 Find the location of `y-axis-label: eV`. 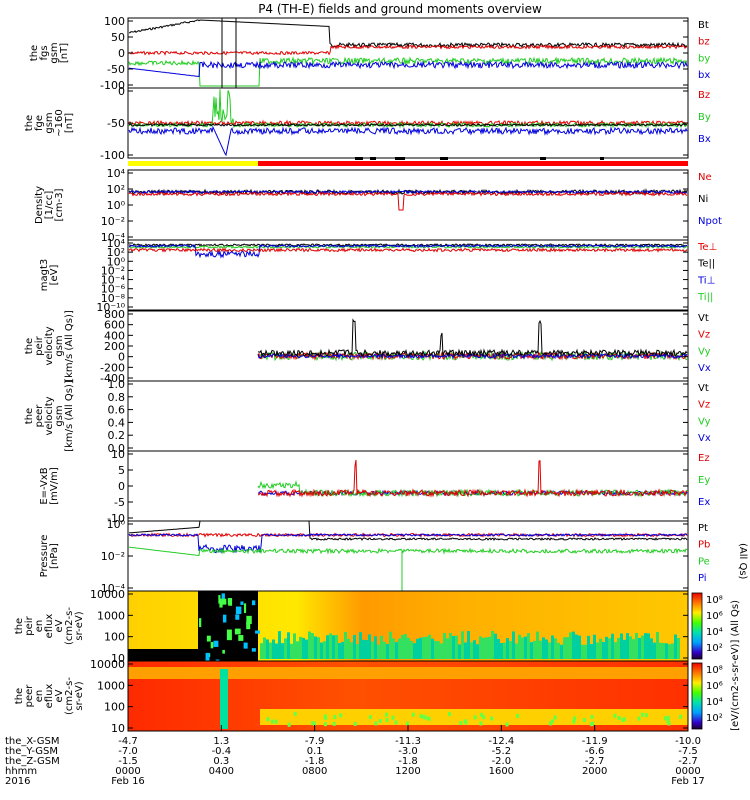

y-axis-label: eV is located at coordinates (59, 625).